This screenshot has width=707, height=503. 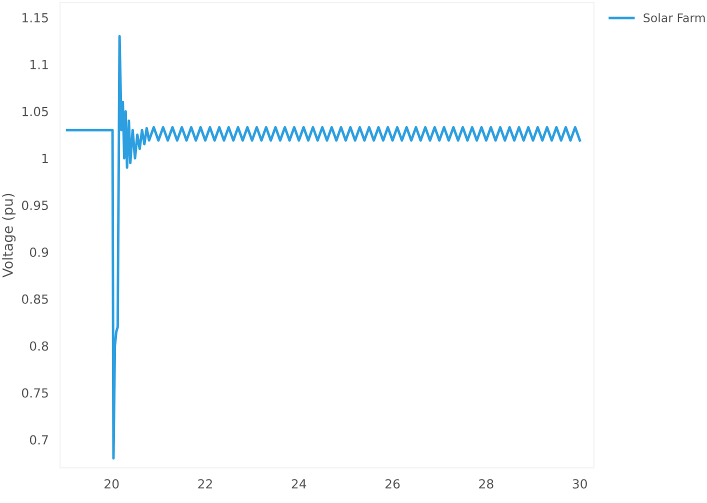 I want to click on y-tick-label: 0.7, so click(x=39, y=440).